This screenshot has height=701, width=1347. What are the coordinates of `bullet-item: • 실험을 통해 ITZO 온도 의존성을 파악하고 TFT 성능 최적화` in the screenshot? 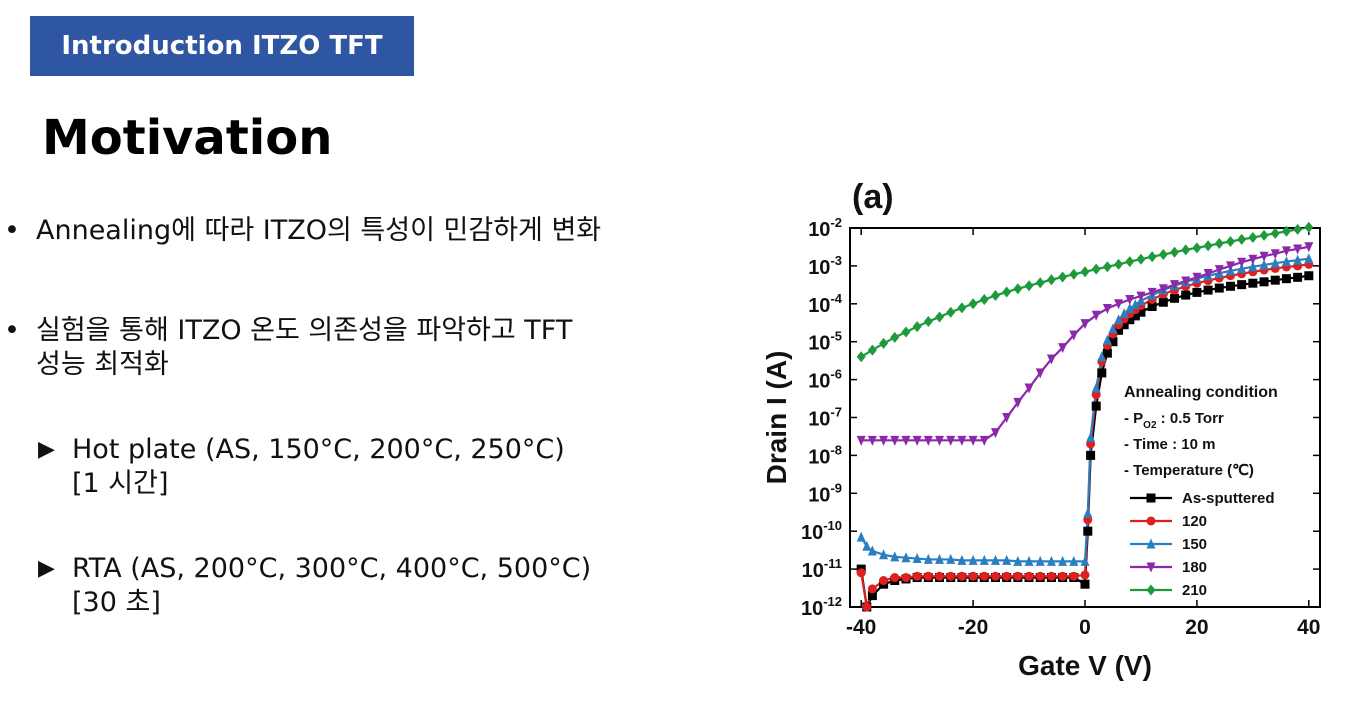 It's located at (288, 348).